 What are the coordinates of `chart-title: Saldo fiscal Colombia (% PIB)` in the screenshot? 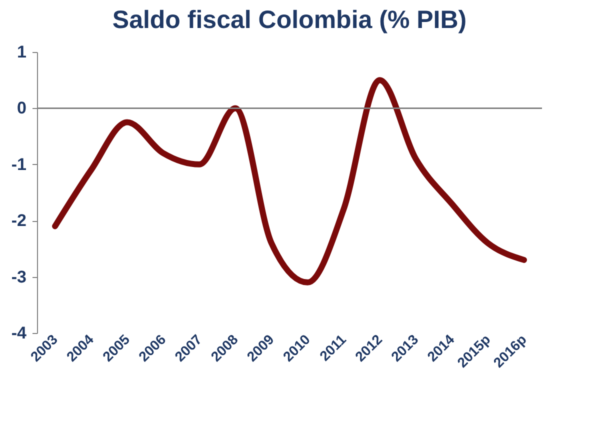 It's located at (289, 20).